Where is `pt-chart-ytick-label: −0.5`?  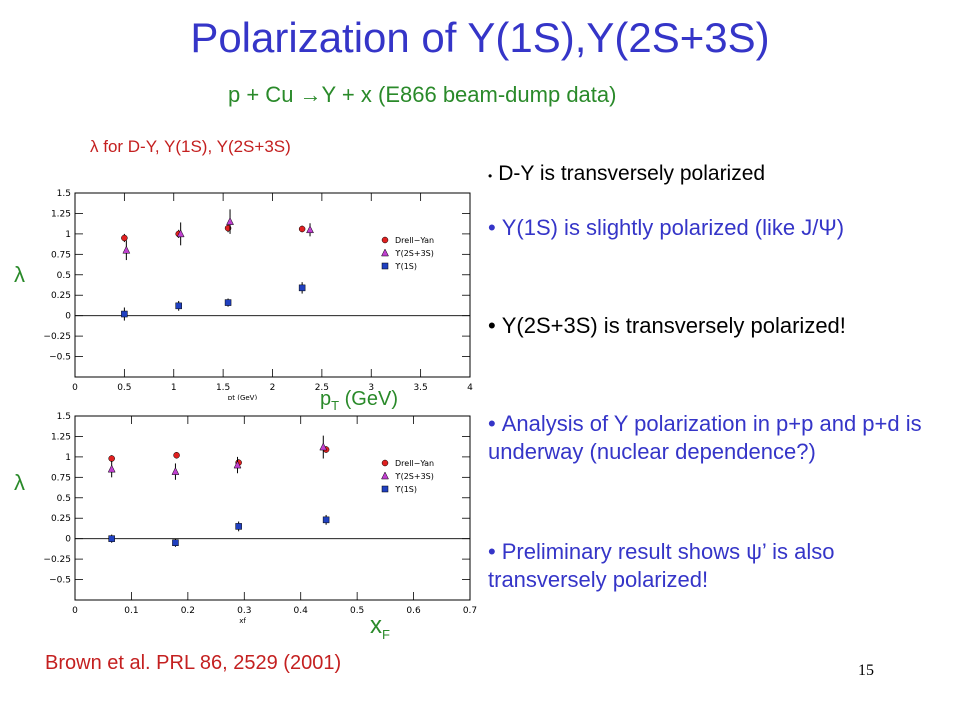
pt-chart-ytick-label: −0.5 is located at coordinates (60, 358).